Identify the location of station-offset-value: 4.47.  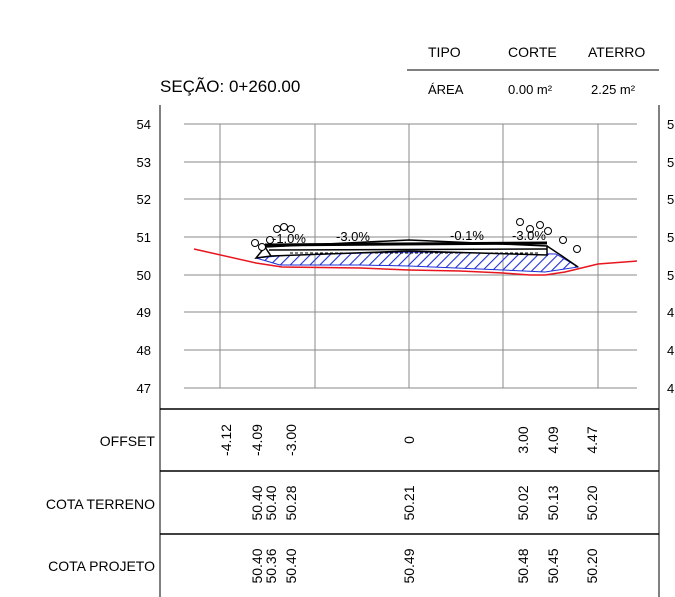
(592, 439).